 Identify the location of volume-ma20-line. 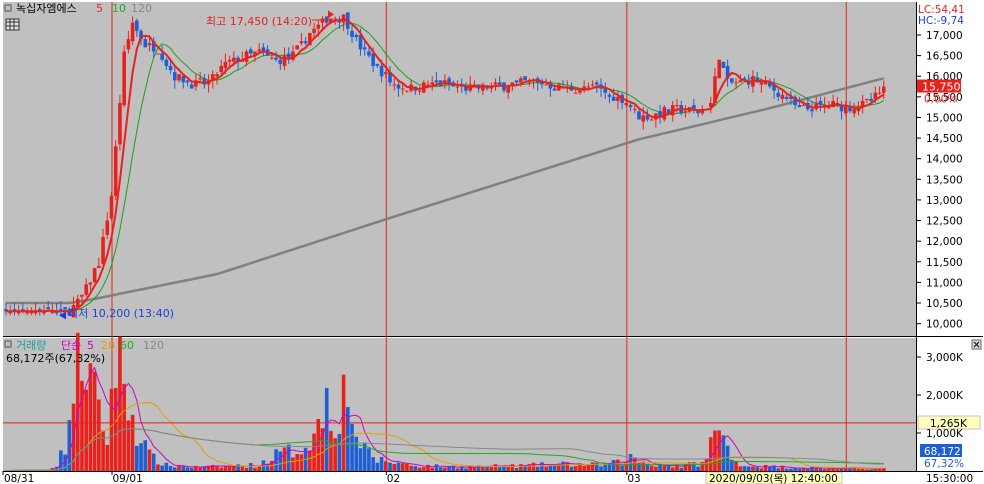
(445, 436).